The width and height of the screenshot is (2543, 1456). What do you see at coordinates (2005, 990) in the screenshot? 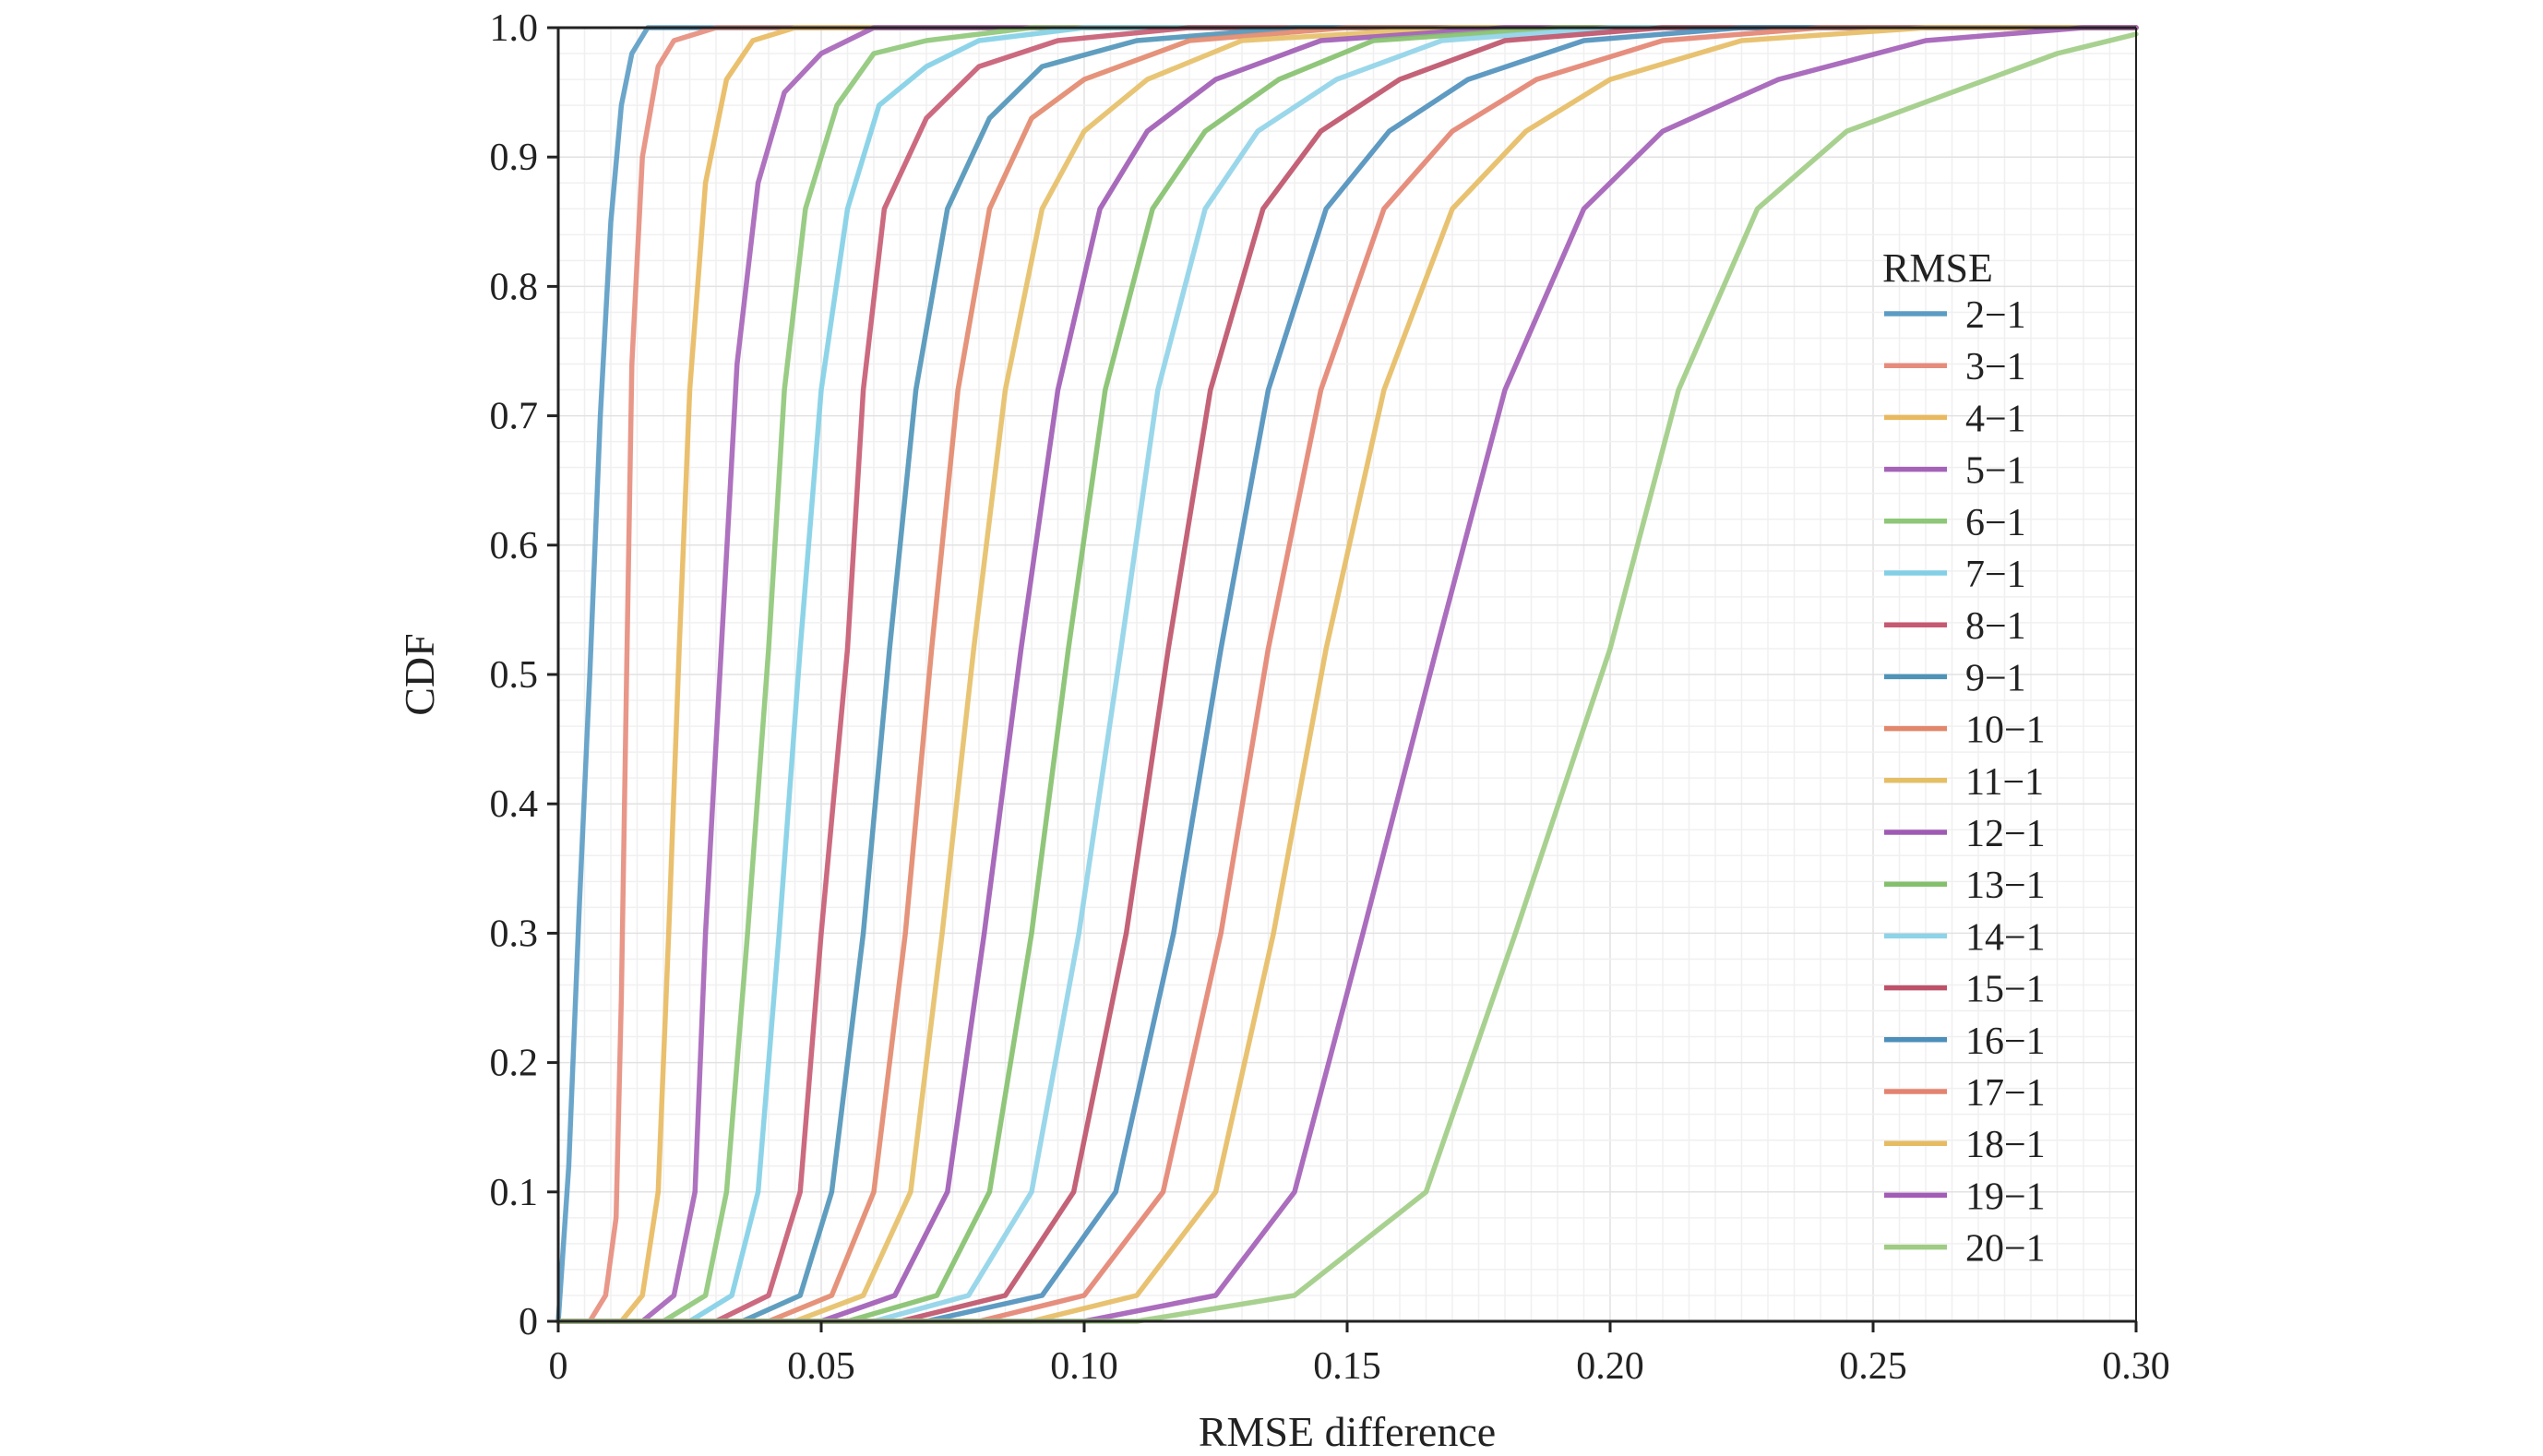
I see `legend-label: 15−1` at bounding box center [2005, 990].